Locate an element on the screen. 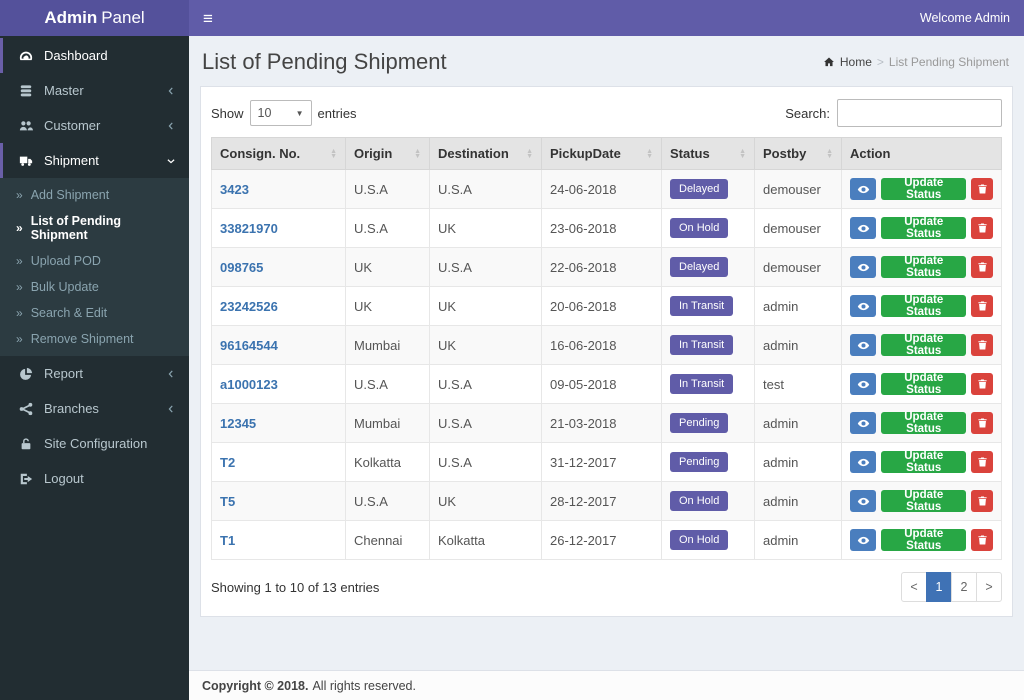 The image size is (1024, 700). chevron-down-icon is located at coordinates (171, 161).